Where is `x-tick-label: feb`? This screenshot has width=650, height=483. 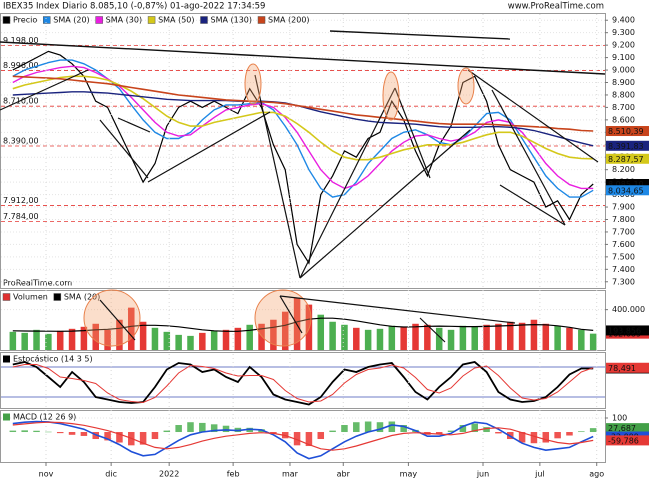
x-tick-label: feb is located at coordinates (233, 474).